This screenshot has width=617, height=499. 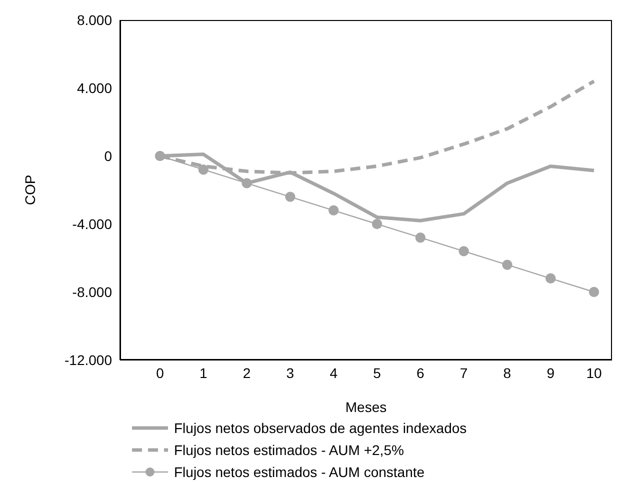 I want to click on x-tick-label: 0, so click(x=160, y=372).